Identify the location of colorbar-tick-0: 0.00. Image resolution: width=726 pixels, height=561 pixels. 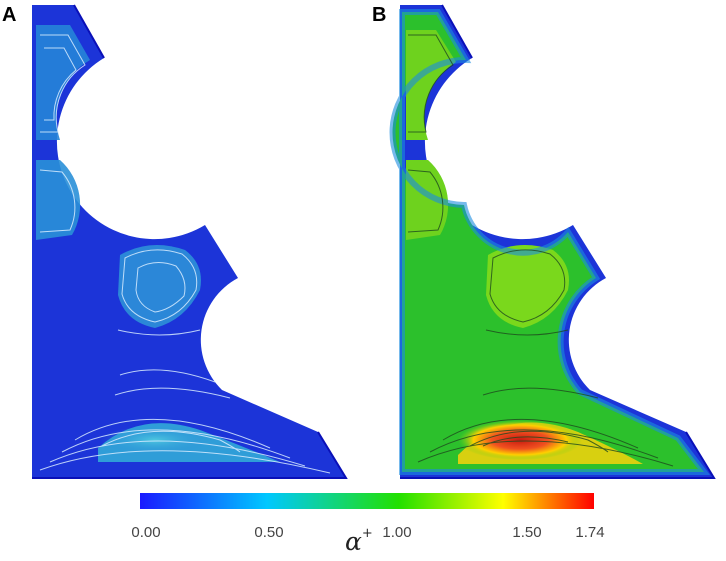
(146, 532).